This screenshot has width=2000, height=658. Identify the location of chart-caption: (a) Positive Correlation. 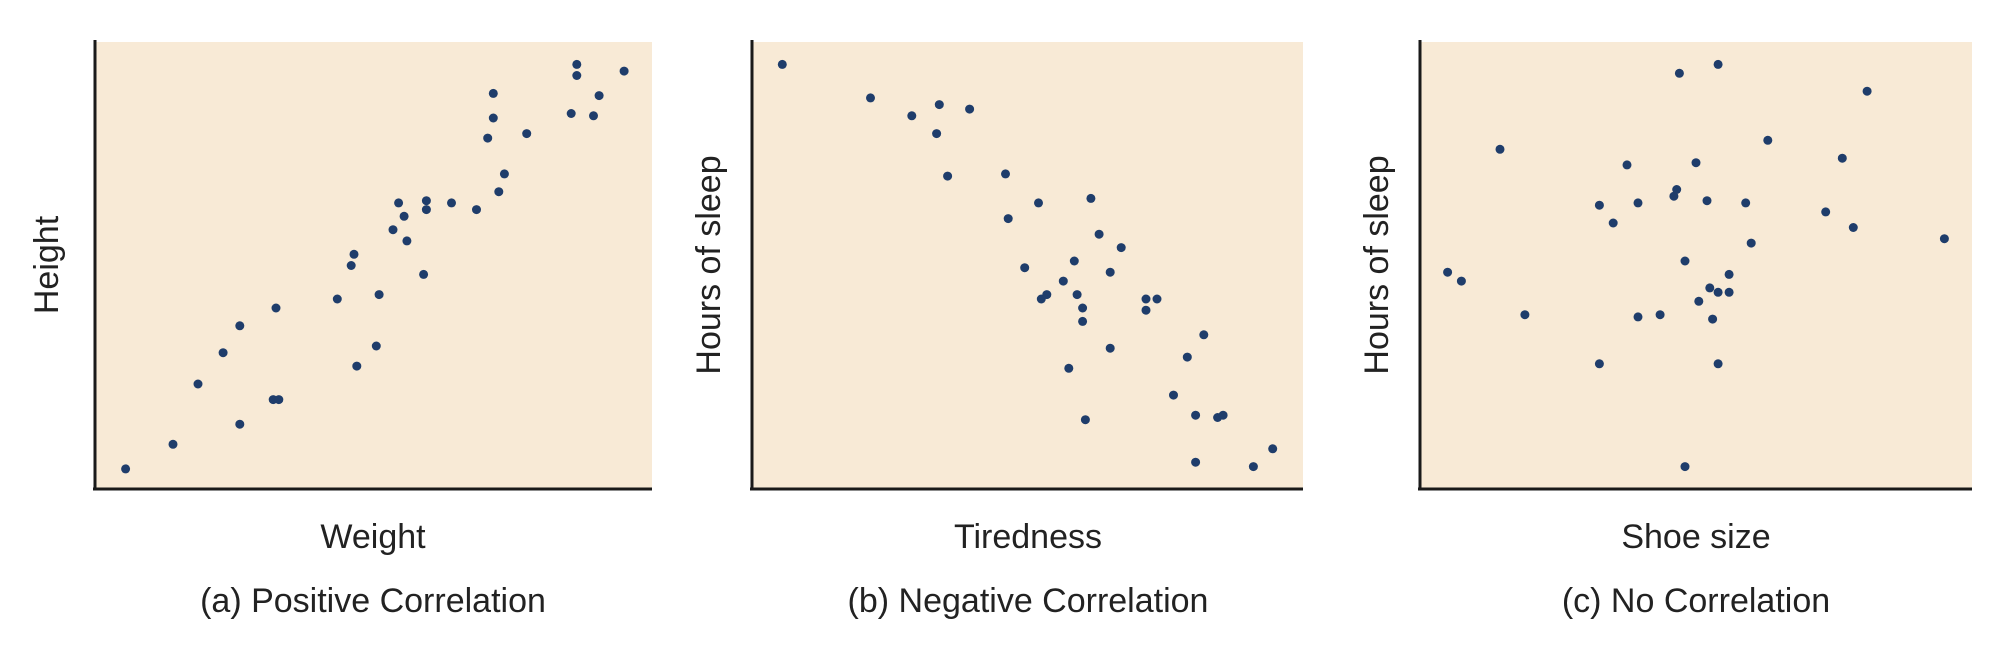
(373, 601).